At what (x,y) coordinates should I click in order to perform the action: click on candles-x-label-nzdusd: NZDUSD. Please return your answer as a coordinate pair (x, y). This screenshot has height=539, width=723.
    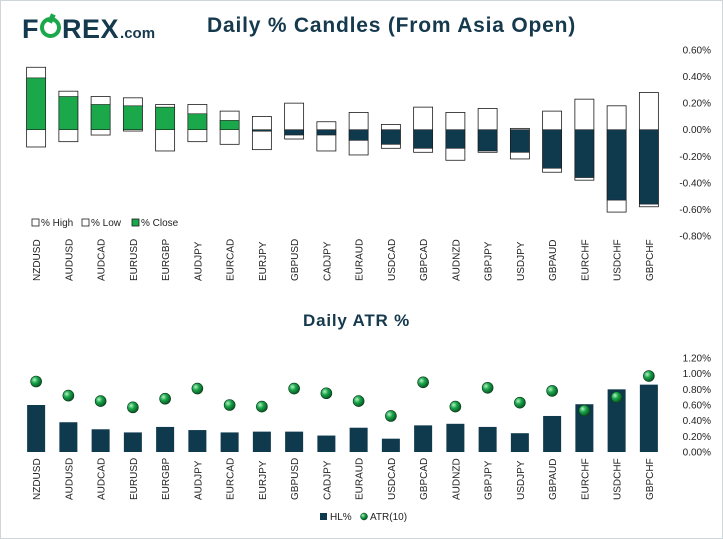
    Looking at the image, I should click on (37, 260).